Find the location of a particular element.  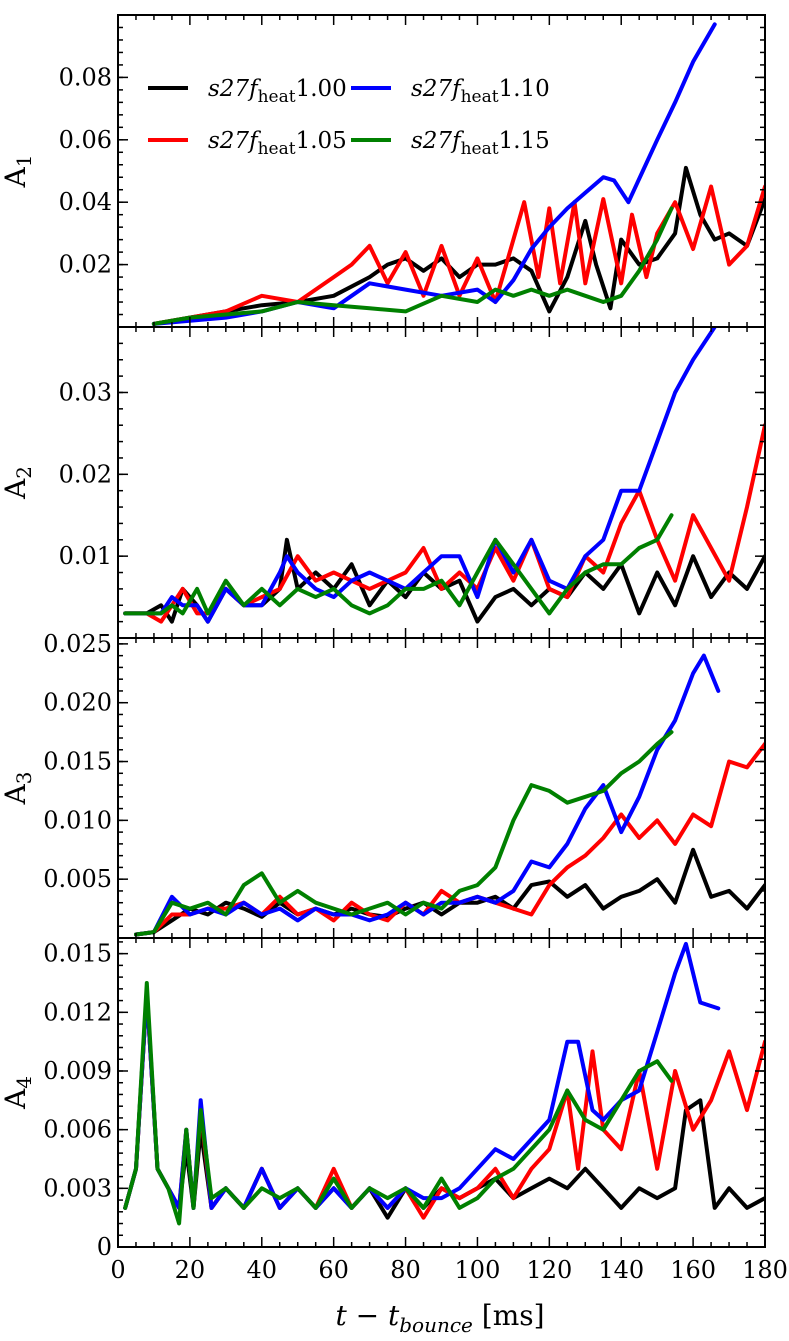

x-axis-label-sub: bounce is located at coordinates (436, 1325).